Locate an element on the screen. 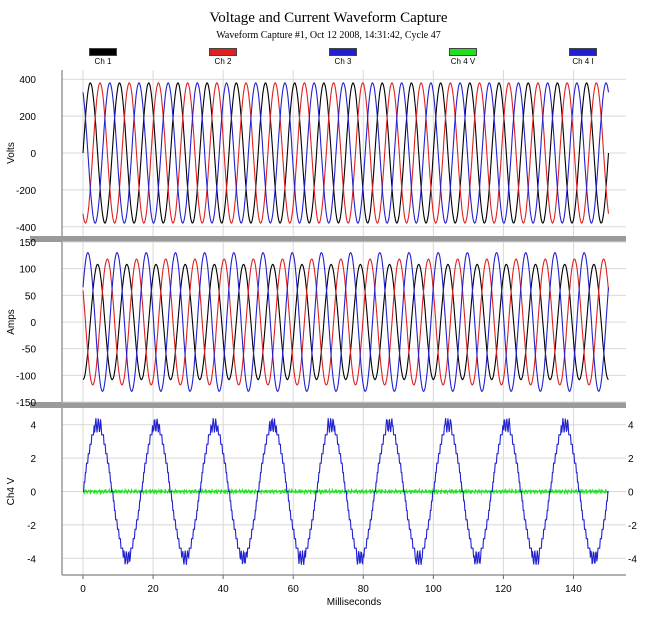 The height and width of the screenshot is (625, 657). legend-label-ch4i: Ch 4 I is located at coordinates (583, 61).